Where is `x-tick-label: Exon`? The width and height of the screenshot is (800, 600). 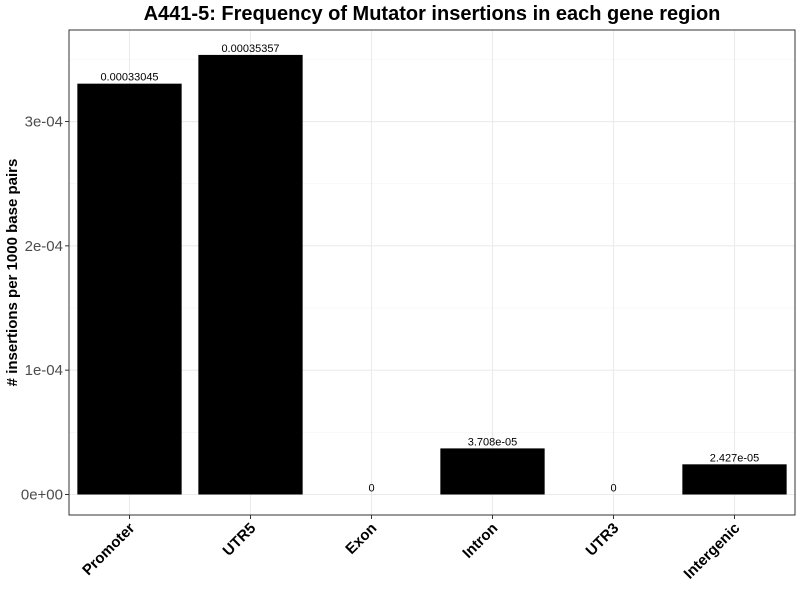 x-tick-label: Exon is located at coordinates (361, 539).